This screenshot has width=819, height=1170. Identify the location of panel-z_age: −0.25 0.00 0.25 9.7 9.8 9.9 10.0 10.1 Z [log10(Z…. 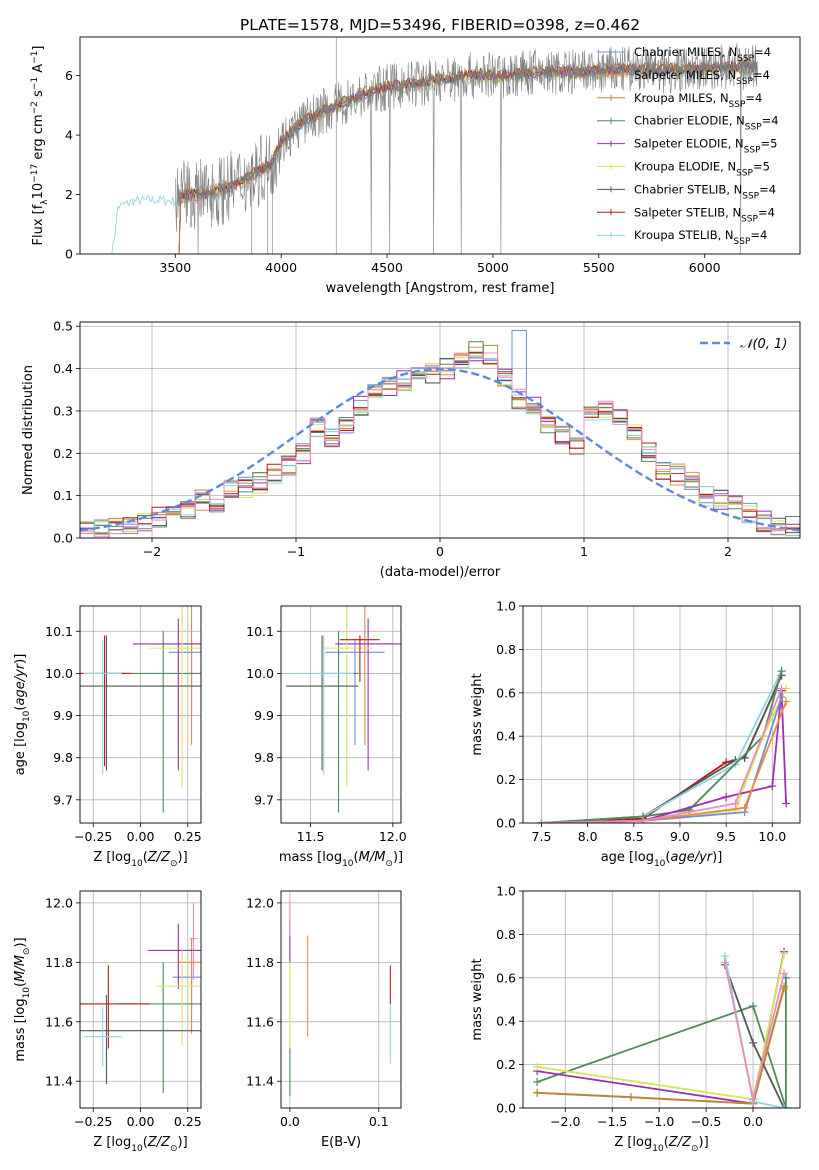
(107, 737).